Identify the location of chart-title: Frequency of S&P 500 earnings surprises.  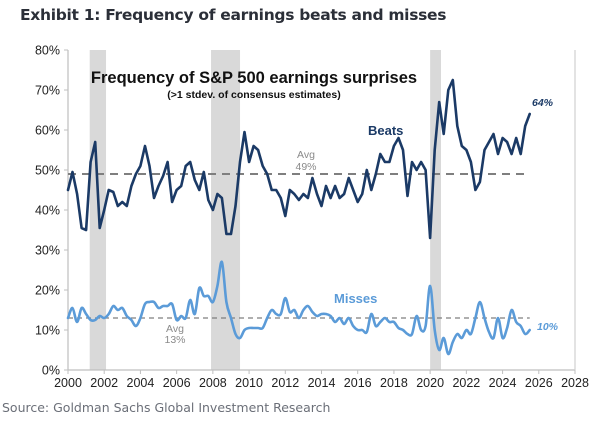
(254, 78).